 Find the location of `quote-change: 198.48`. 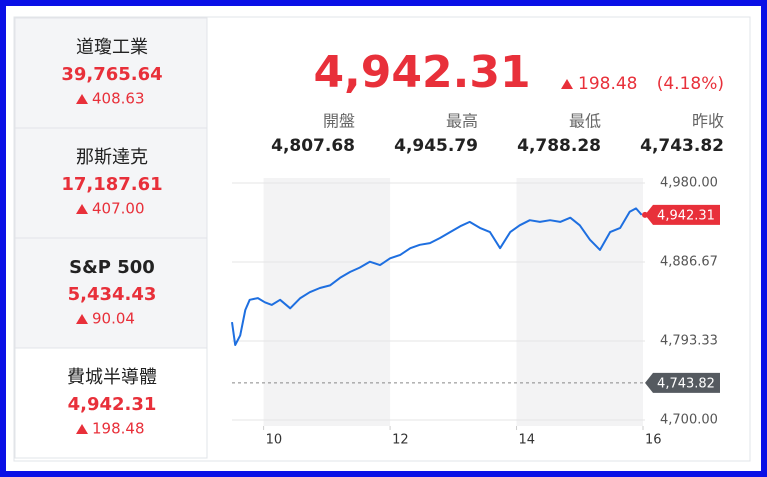

quote-change: 198.48 is located at coordinates (607, 84).